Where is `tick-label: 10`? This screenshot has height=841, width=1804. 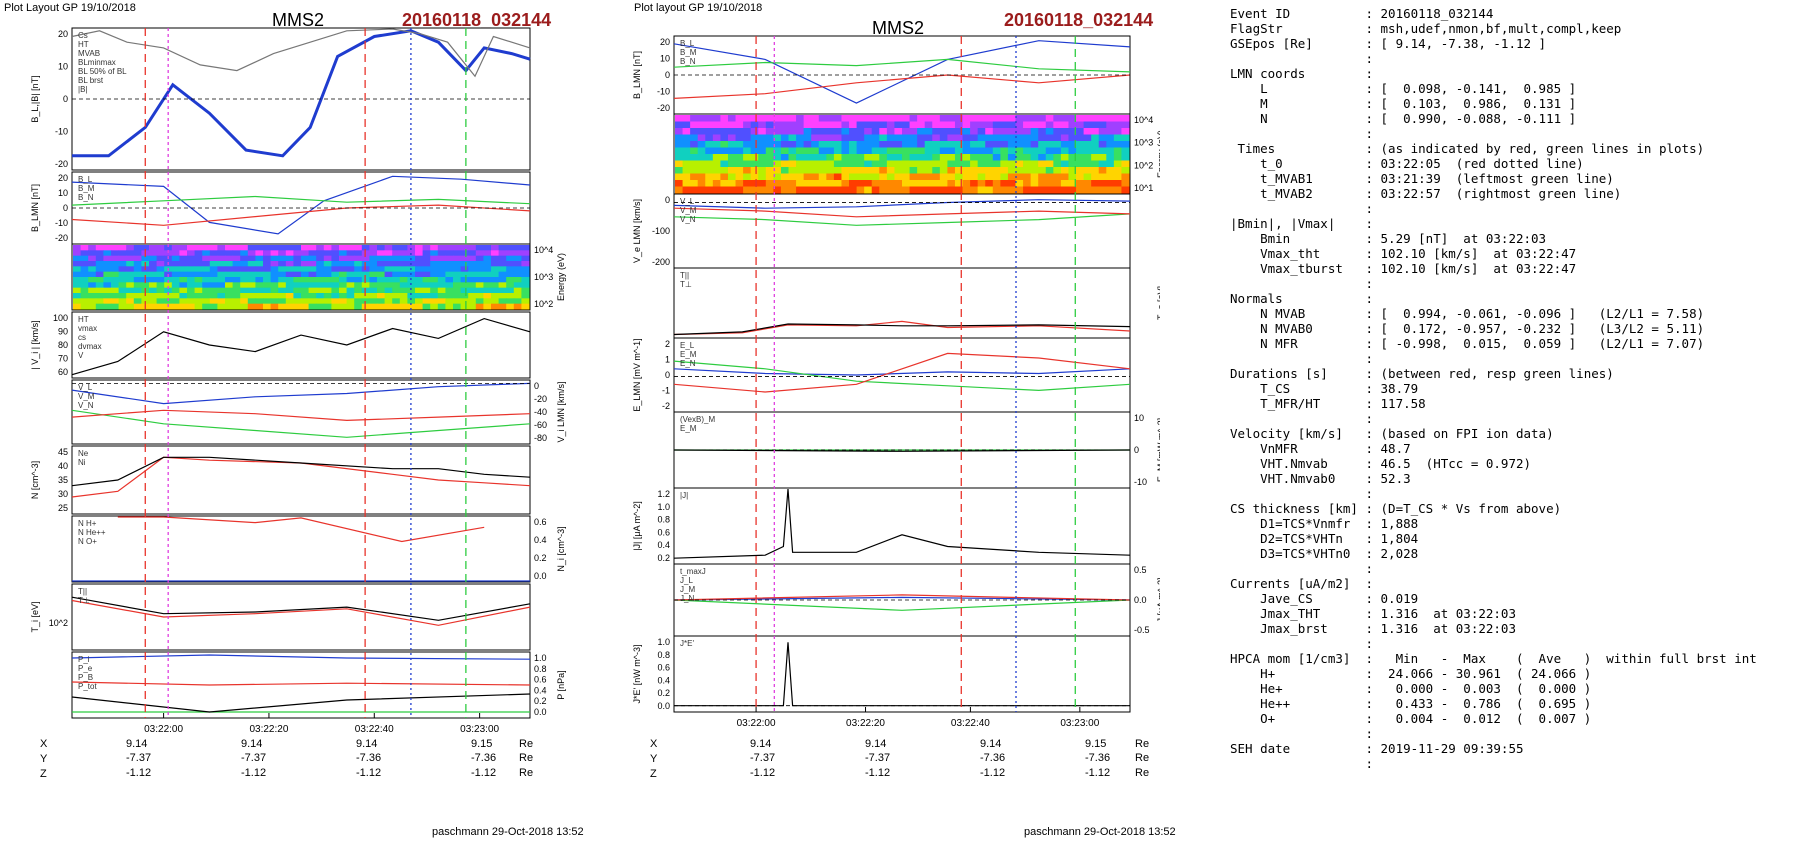
tick-label: 10 is located at coordinates (665, 59).